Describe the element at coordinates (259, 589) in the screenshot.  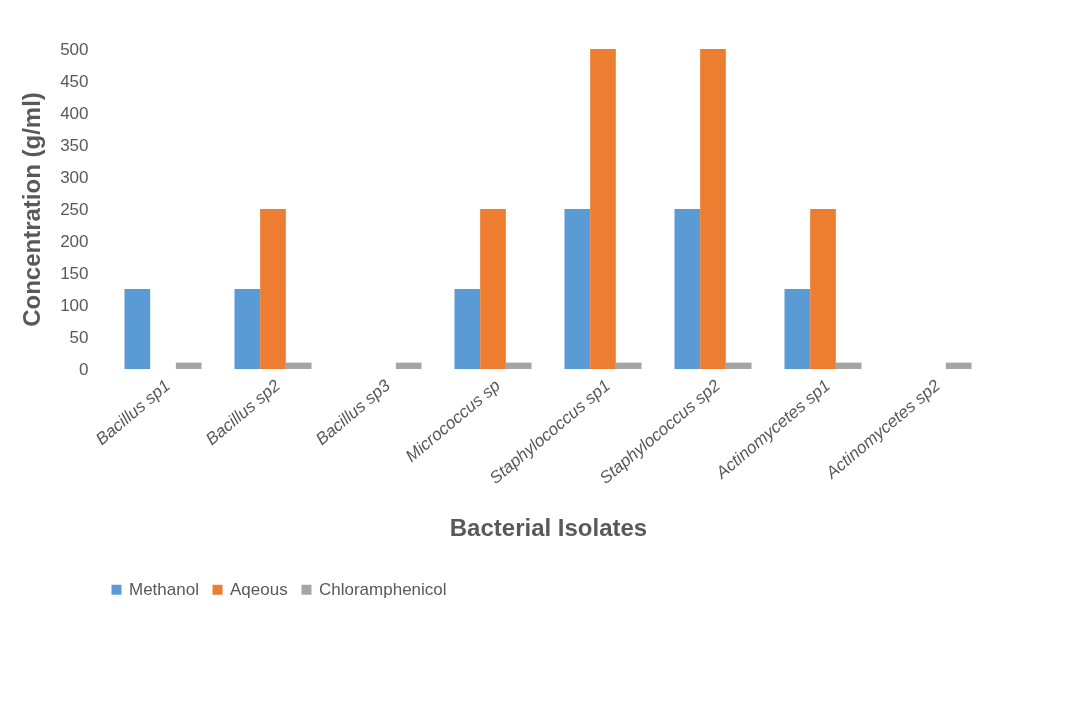
I see `legend-label: Aqeous` at that location.